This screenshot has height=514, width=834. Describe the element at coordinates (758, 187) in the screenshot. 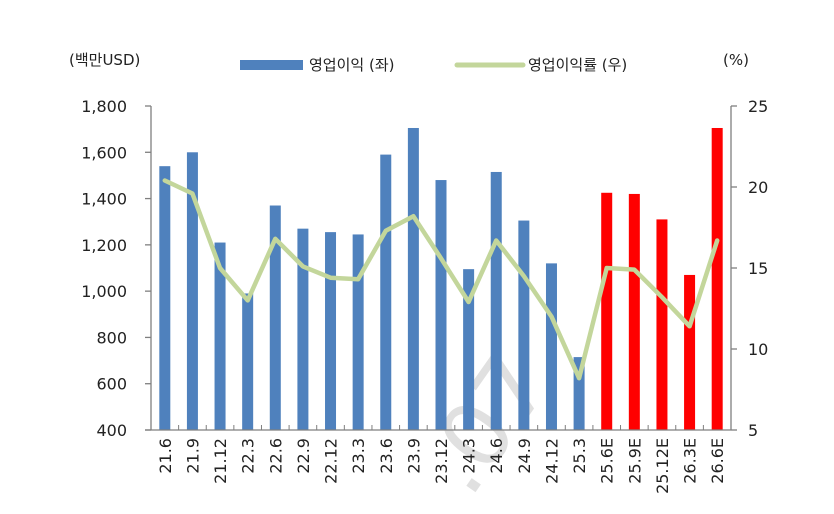

I see `right-tick-label: 20` at that location.